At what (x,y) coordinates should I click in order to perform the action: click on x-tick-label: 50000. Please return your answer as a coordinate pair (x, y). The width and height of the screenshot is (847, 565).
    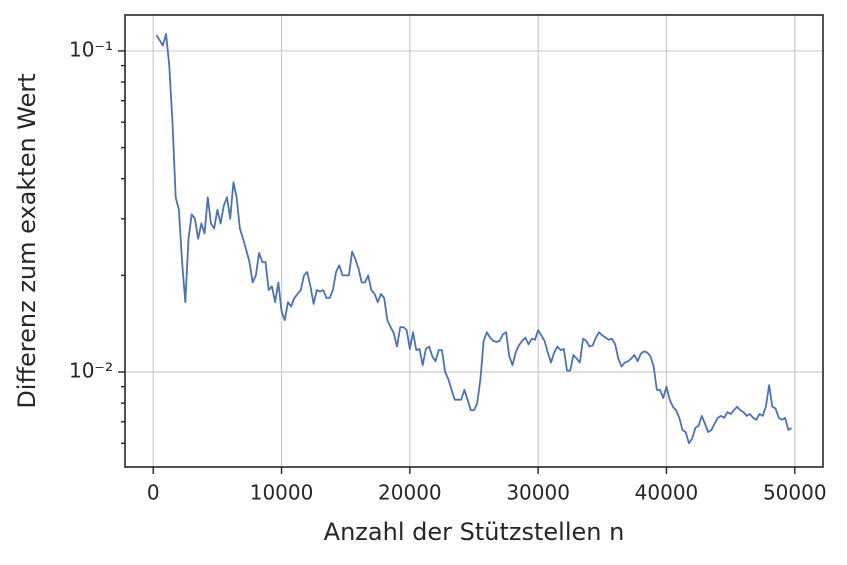
    Looking at the image, I should click on (795, 493).